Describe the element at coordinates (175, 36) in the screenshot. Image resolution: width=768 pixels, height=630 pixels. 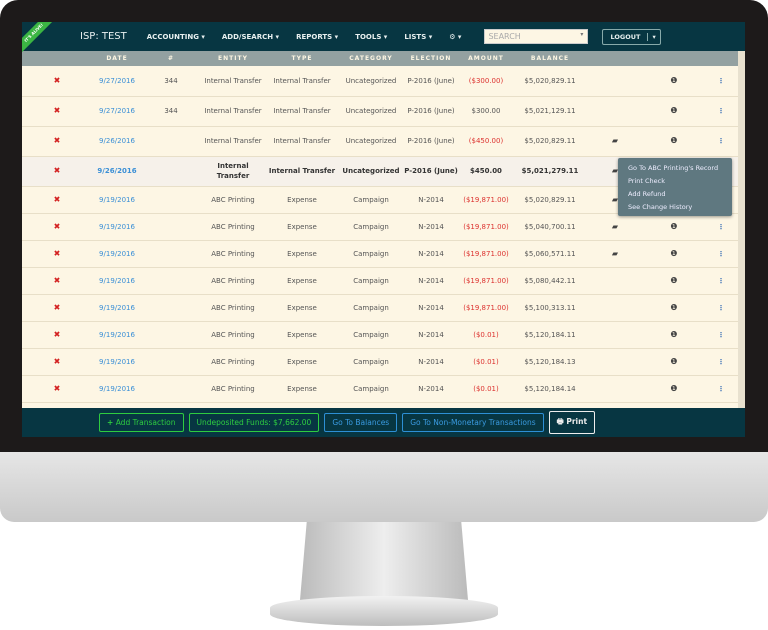
I see `menu-accounting: ACCOUNTING ▾` at that location.